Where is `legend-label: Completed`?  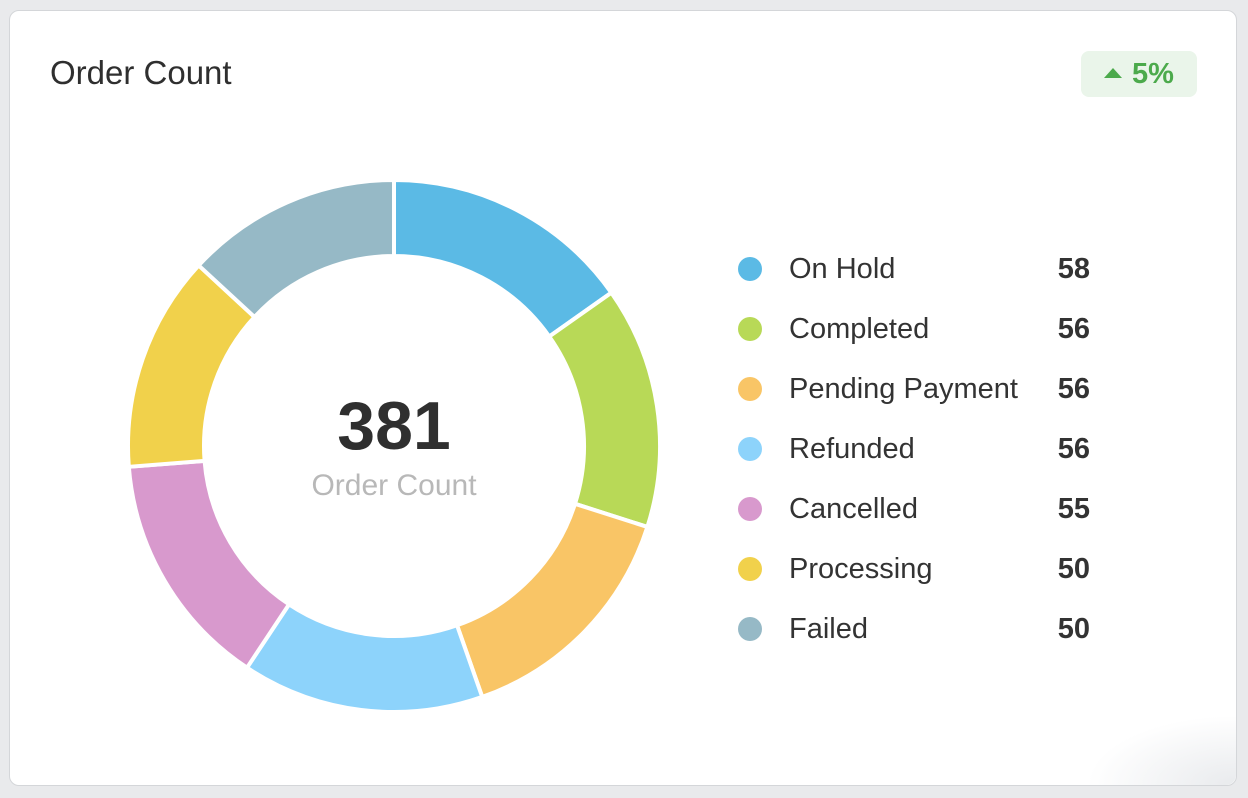 legend-label: Completed is located at coordinates (859, 329).